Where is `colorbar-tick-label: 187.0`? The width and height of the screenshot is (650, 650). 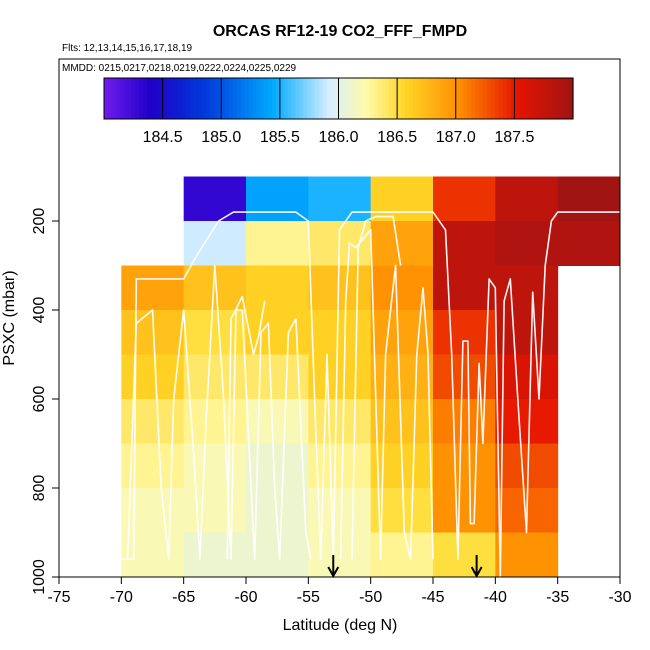 colorbar-tick-label: 187.0 is located at coordinates (456, 137).